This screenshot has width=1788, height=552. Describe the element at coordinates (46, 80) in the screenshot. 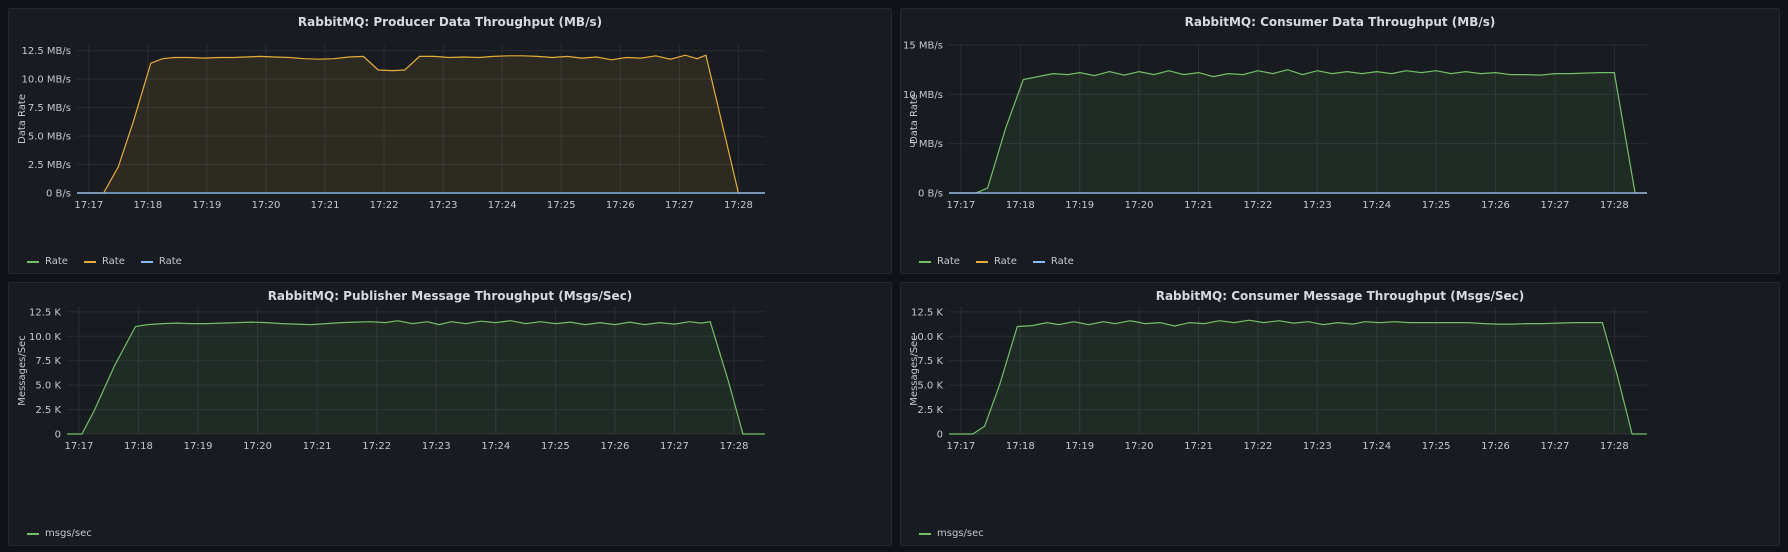

I see `y-tick-label: 10.0 MB/s` at that location.